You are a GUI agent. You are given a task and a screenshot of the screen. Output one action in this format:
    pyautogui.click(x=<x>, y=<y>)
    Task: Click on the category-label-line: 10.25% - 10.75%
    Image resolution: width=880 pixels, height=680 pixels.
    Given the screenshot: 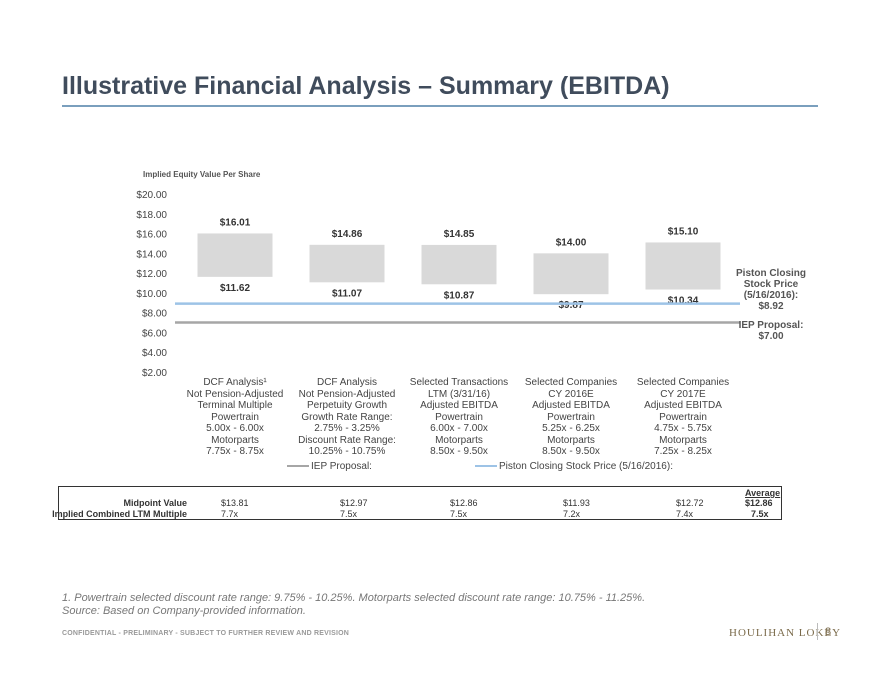 What is the action you would take?
    pyautogui.click(x=347, y=451)
    